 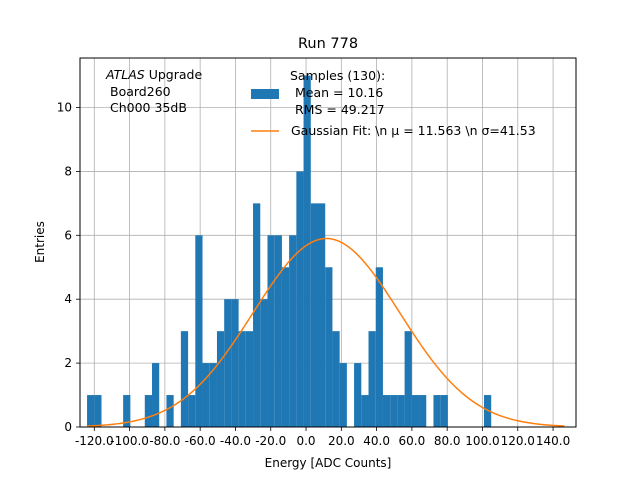 I want to click on atlas-label: ATLAS, so click(x=125, y=74).